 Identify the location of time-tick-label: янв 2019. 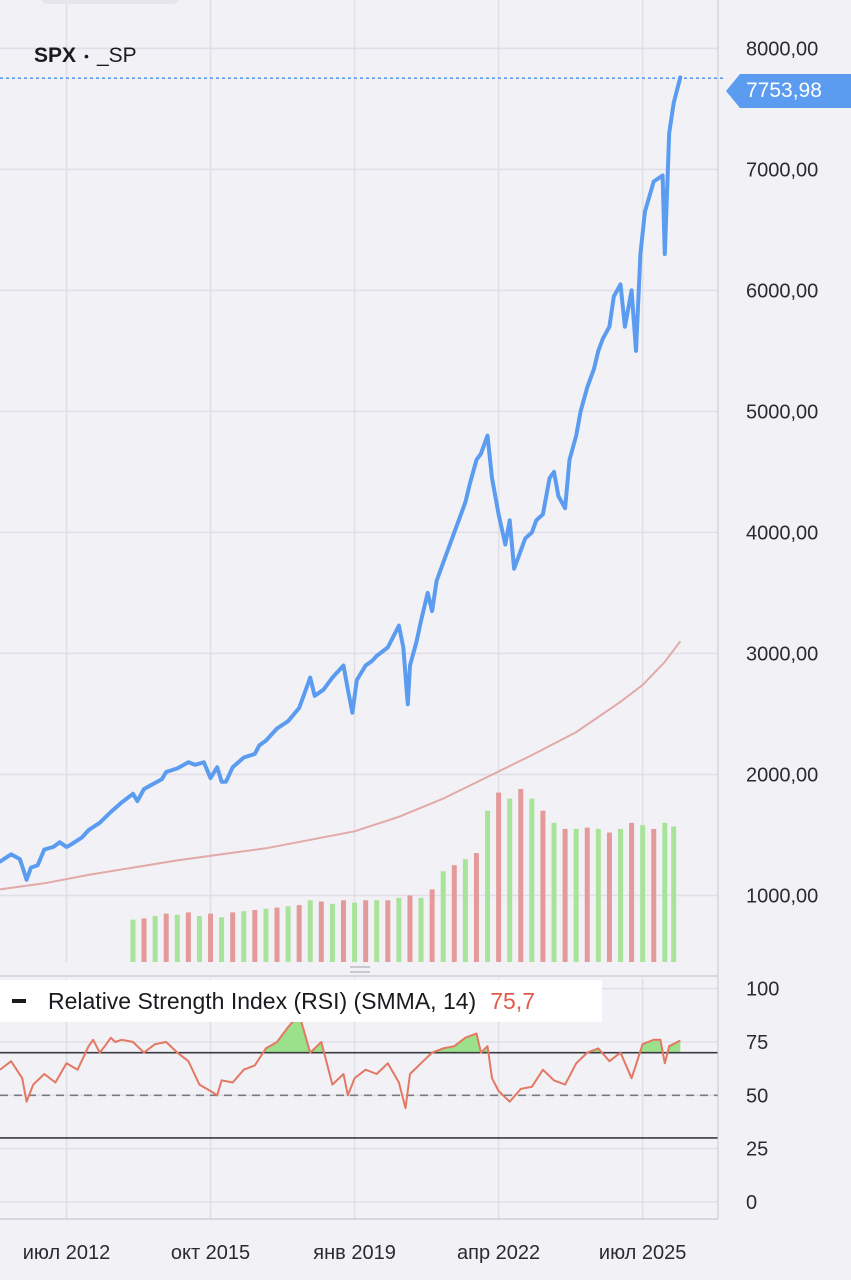
(354, 1253).